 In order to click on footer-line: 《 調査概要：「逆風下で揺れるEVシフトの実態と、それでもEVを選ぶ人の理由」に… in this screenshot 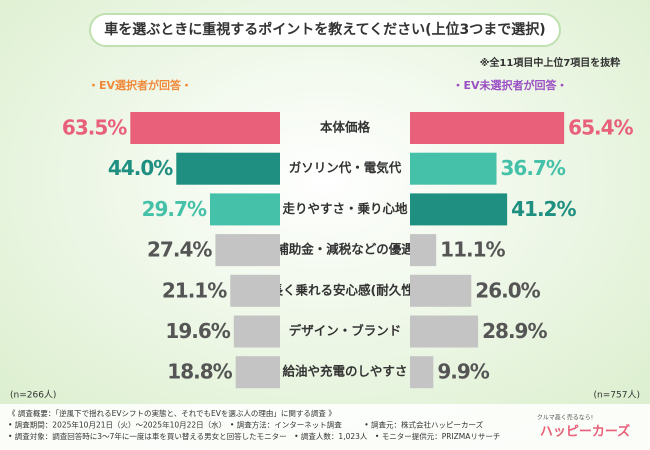, I will do `click(172, 413)`.